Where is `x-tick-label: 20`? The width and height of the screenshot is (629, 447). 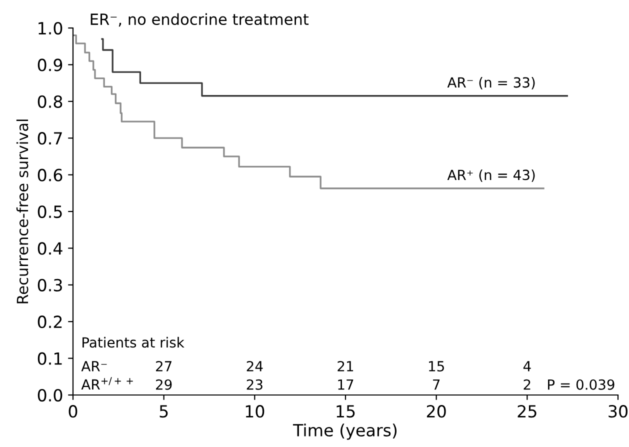 x-tick-label: 20 is located at coordinates (436, 411).